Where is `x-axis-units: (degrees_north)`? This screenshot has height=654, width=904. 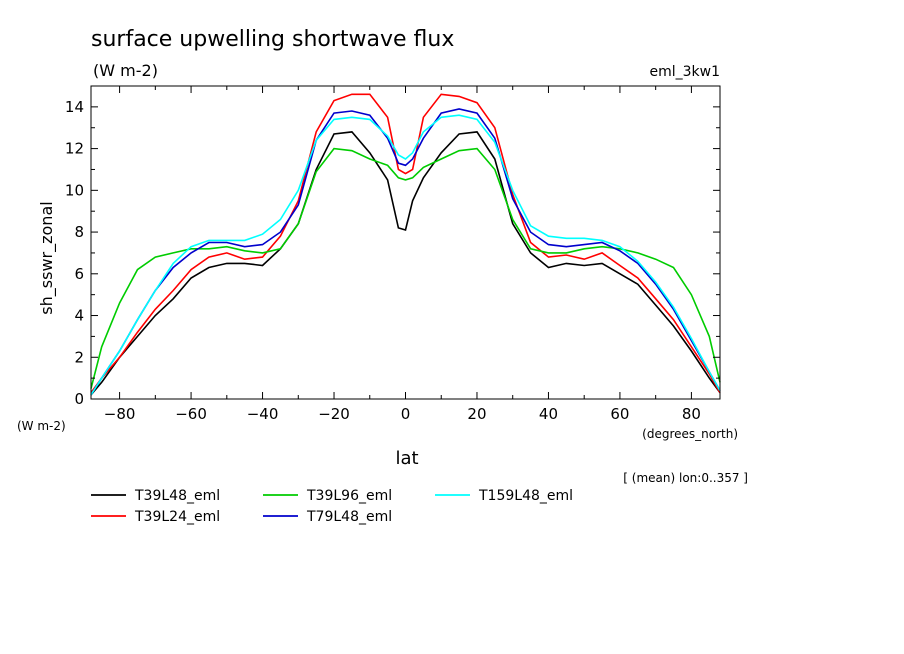
x-axis-units: (degrees_north) is located at coordinates (690, 434).